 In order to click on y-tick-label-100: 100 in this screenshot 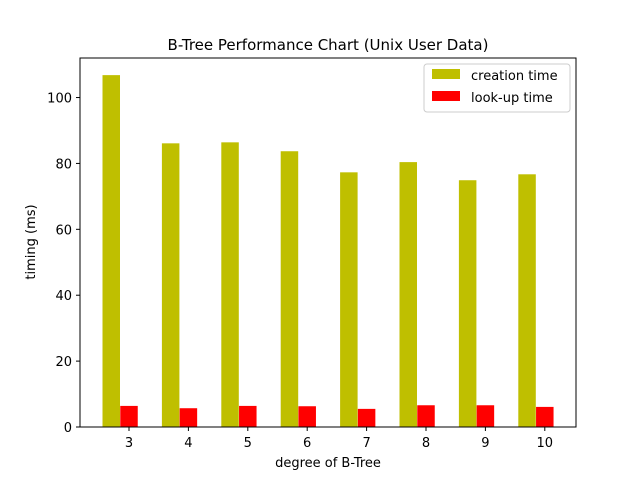, I will do `click(59, 99)`.